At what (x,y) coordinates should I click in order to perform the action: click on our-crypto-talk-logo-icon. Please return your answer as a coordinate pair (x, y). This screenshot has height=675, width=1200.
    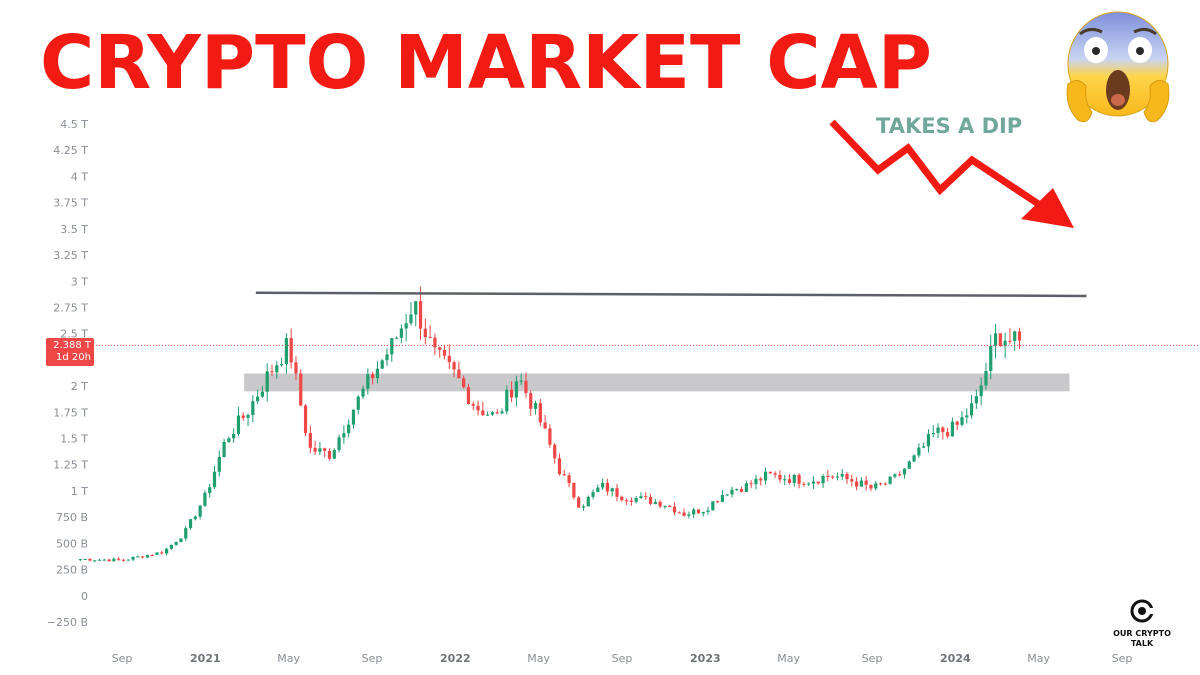
    Looking at the image, I should click on (1142, 611).